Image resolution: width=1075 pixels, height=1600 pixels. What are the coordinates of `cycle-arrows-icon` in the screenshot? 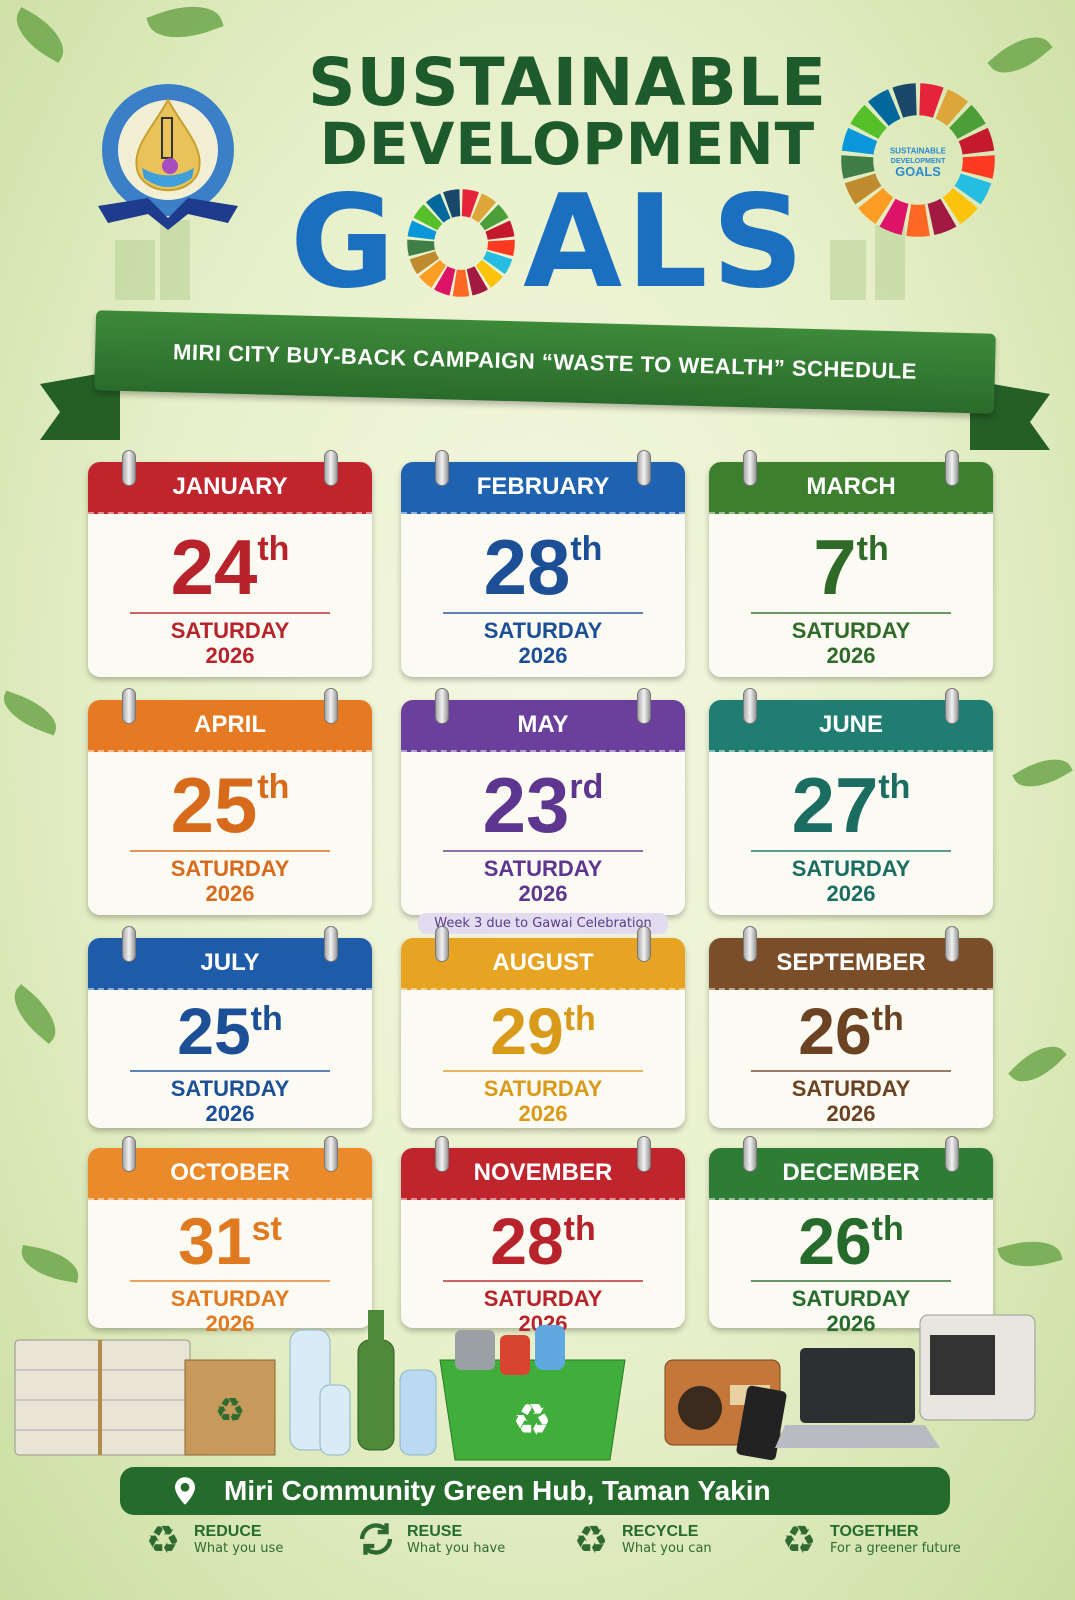 It's located at (376, 1539).